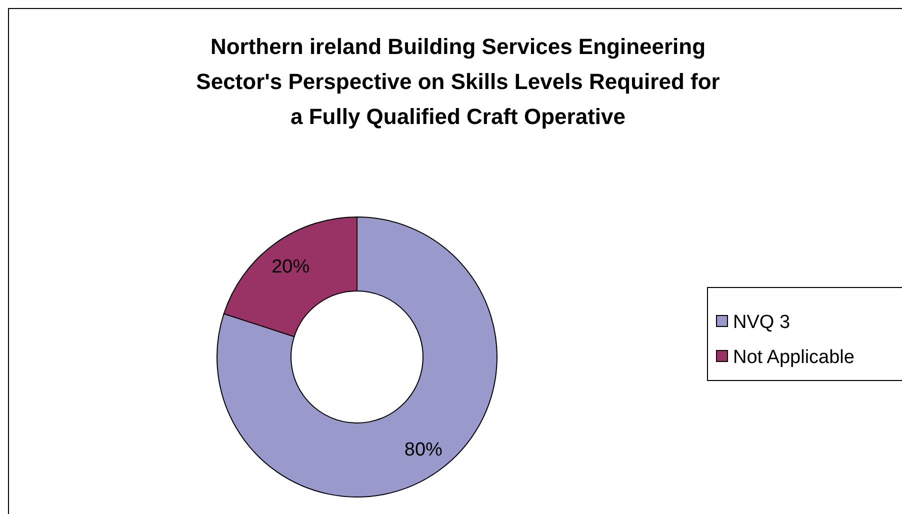 The height and width of the screenshot is (514, 902). What do you see at coordinates (458, 81) in the screenshot?
I see `chart-title: Northern ireland Building Services Engineering Sector's Perspective on Skills Levels Required for a Fully Qualified Craft Operative` at bounding box center [458, 81].